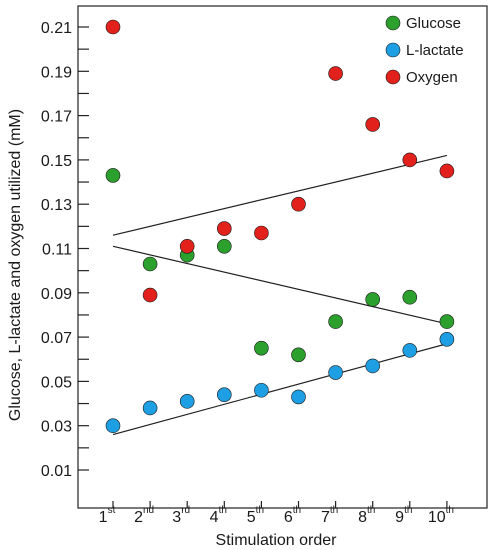 Image resolution: width=496 pixels, height=550 pixels. I want to click on y-tick-label: 0.05, so click(56, 382).